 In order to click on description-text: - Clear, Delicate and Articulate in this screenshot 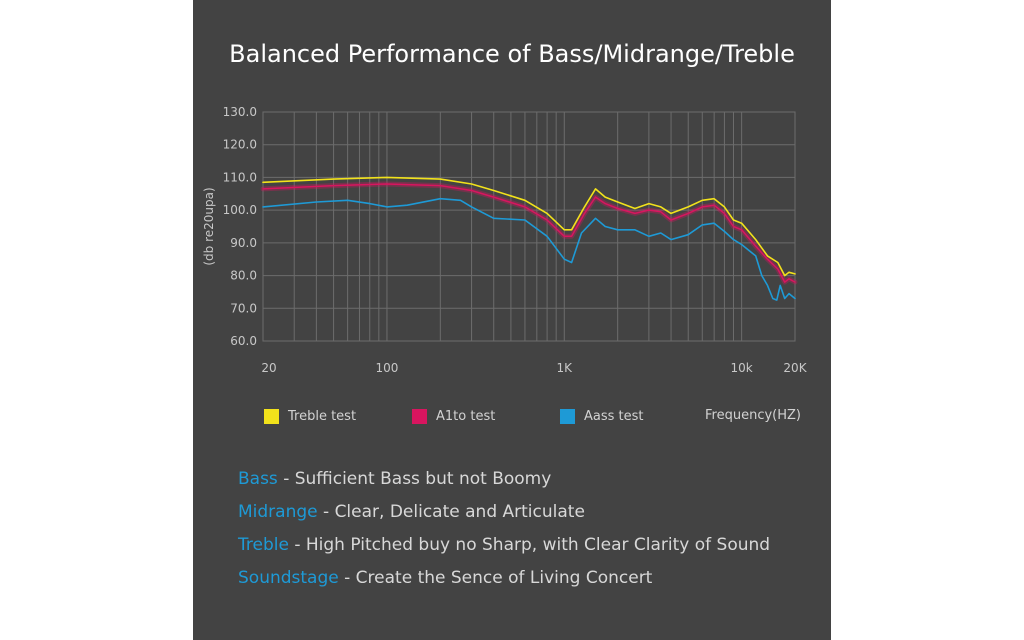, I will do `click(451, 512)`.